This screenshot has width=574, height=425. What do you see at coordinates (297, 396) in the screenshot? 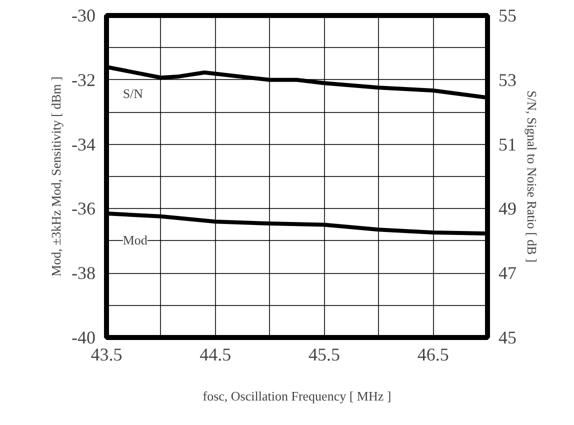
I see `x-axis-title: fosc, Oscillation Frequency [ MHz ]` at bounding box center [297, 396].